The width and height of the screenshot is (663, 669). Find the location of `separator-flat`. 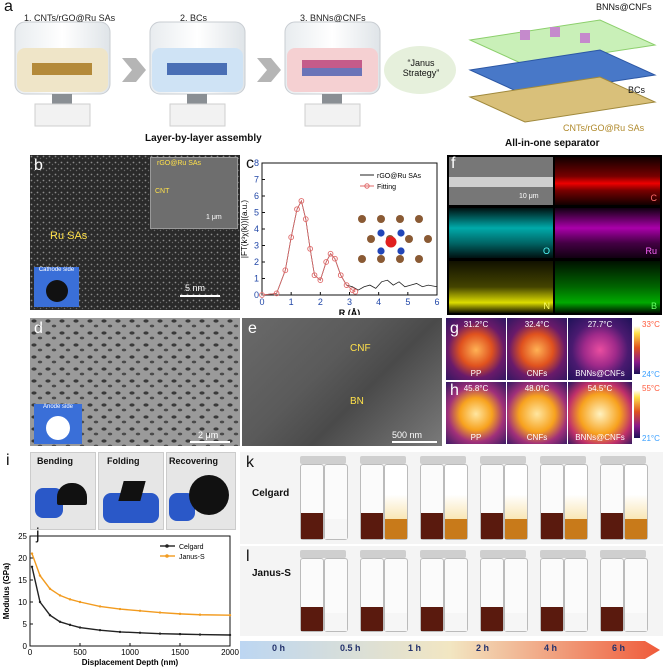

separator-flat is located at coordinates (209, 495).